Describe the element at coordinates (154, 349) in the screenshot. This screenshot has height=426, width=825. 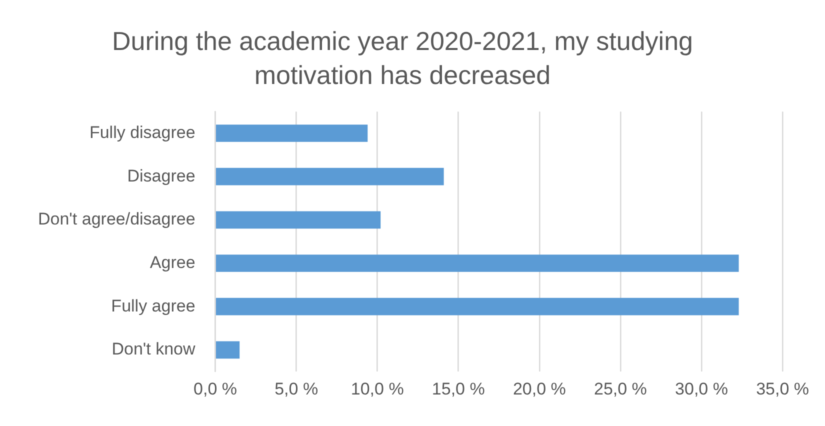
I see `y-tick-label: Don't know` at that location.